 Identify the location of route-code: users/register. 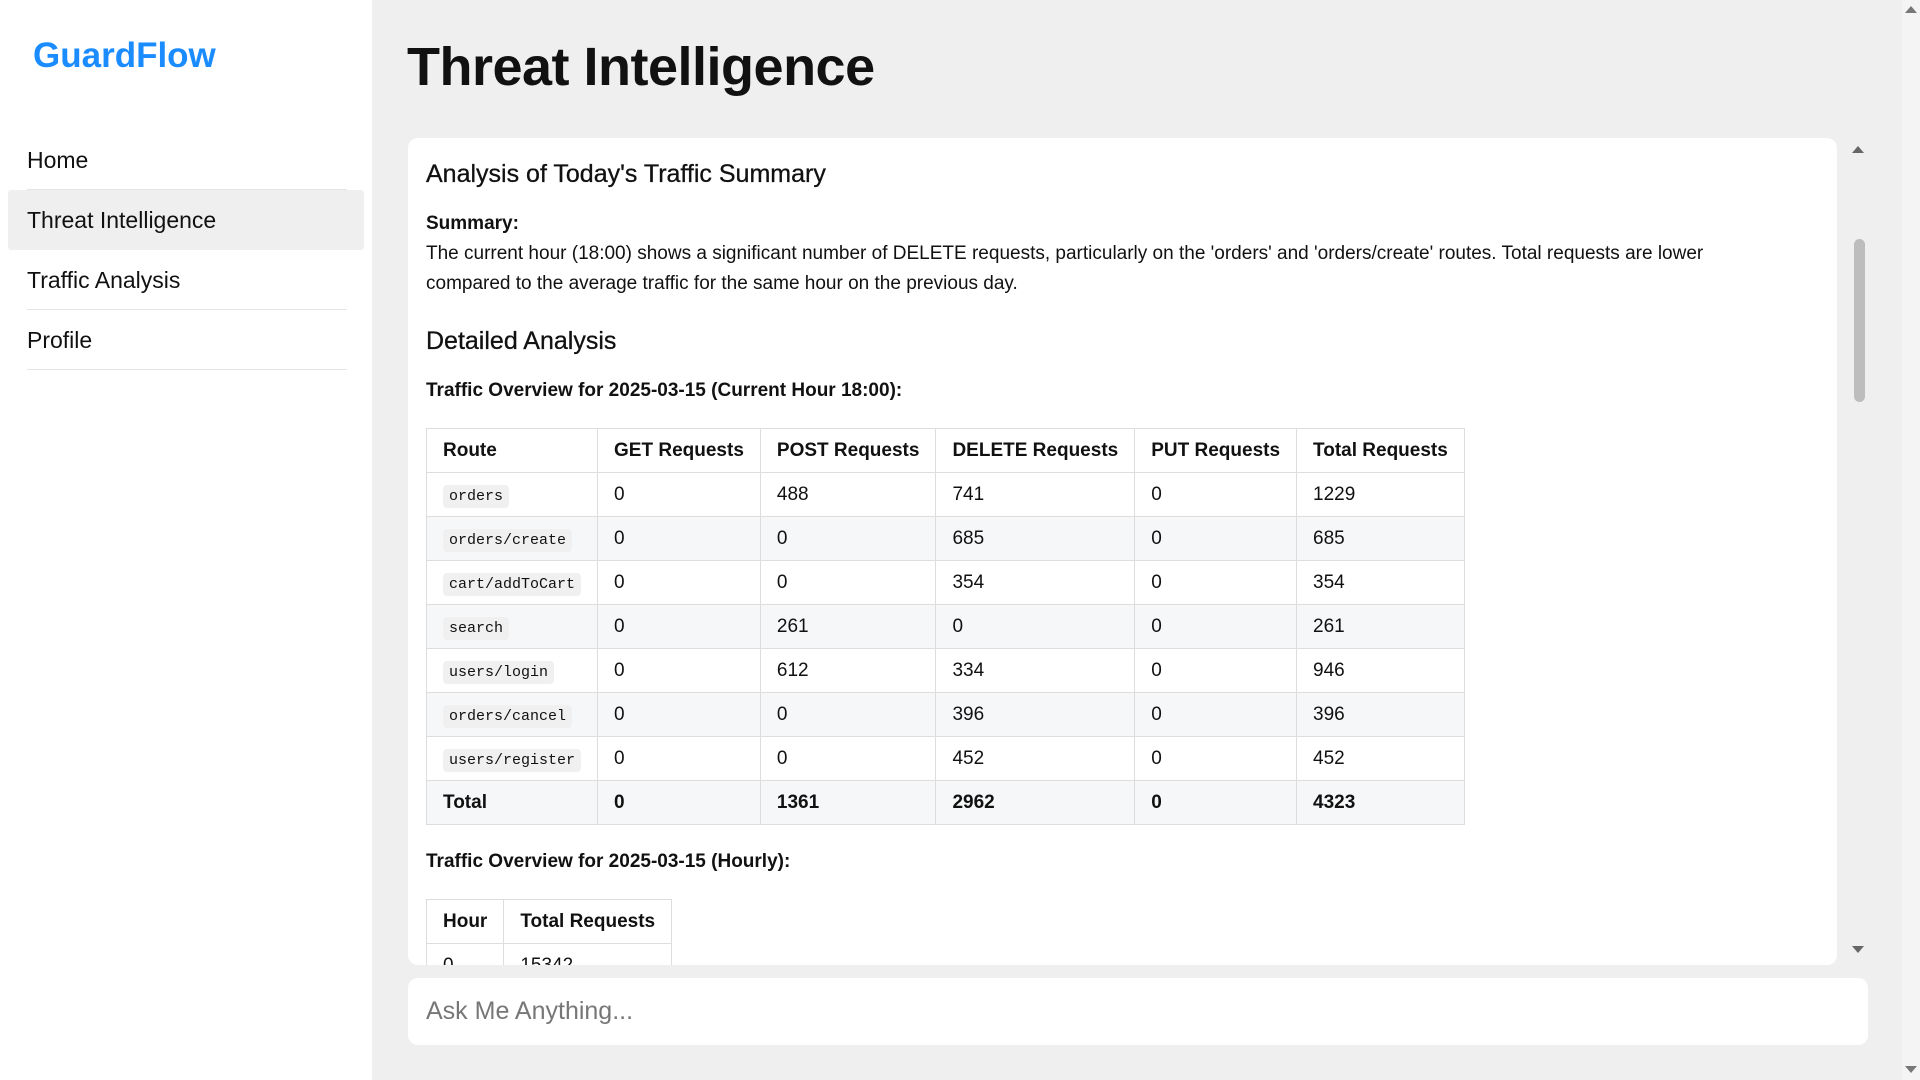
(512, 760).